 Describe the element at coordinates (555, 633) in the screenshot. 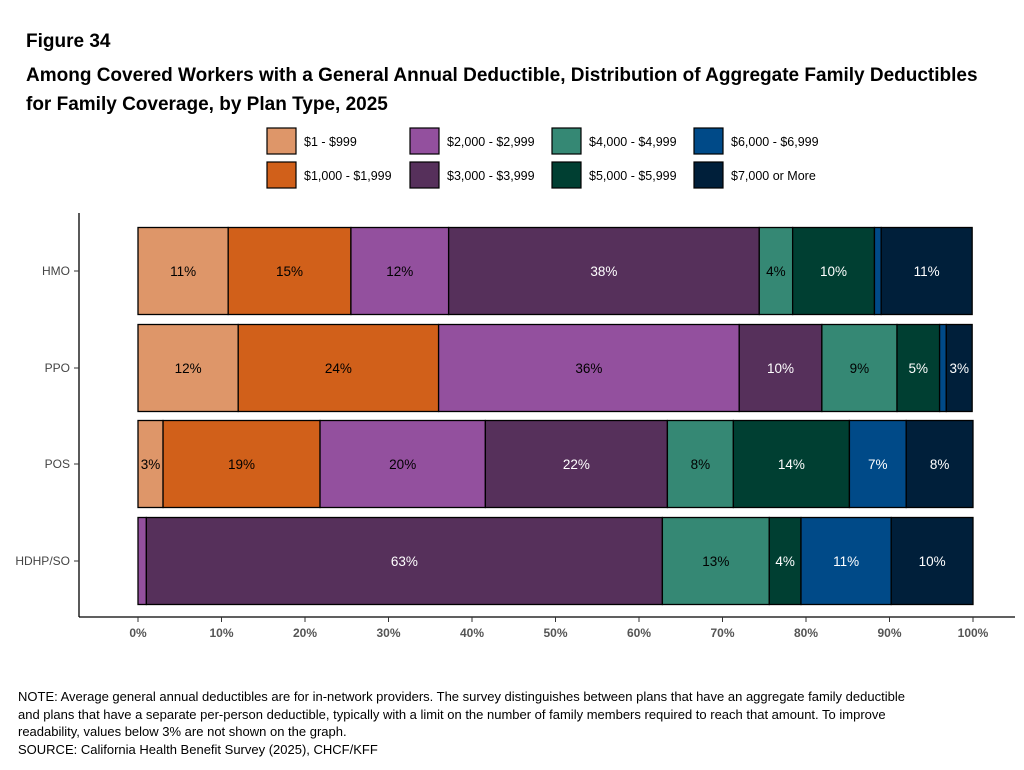

I see `x-tick-label: 50%` at that location.